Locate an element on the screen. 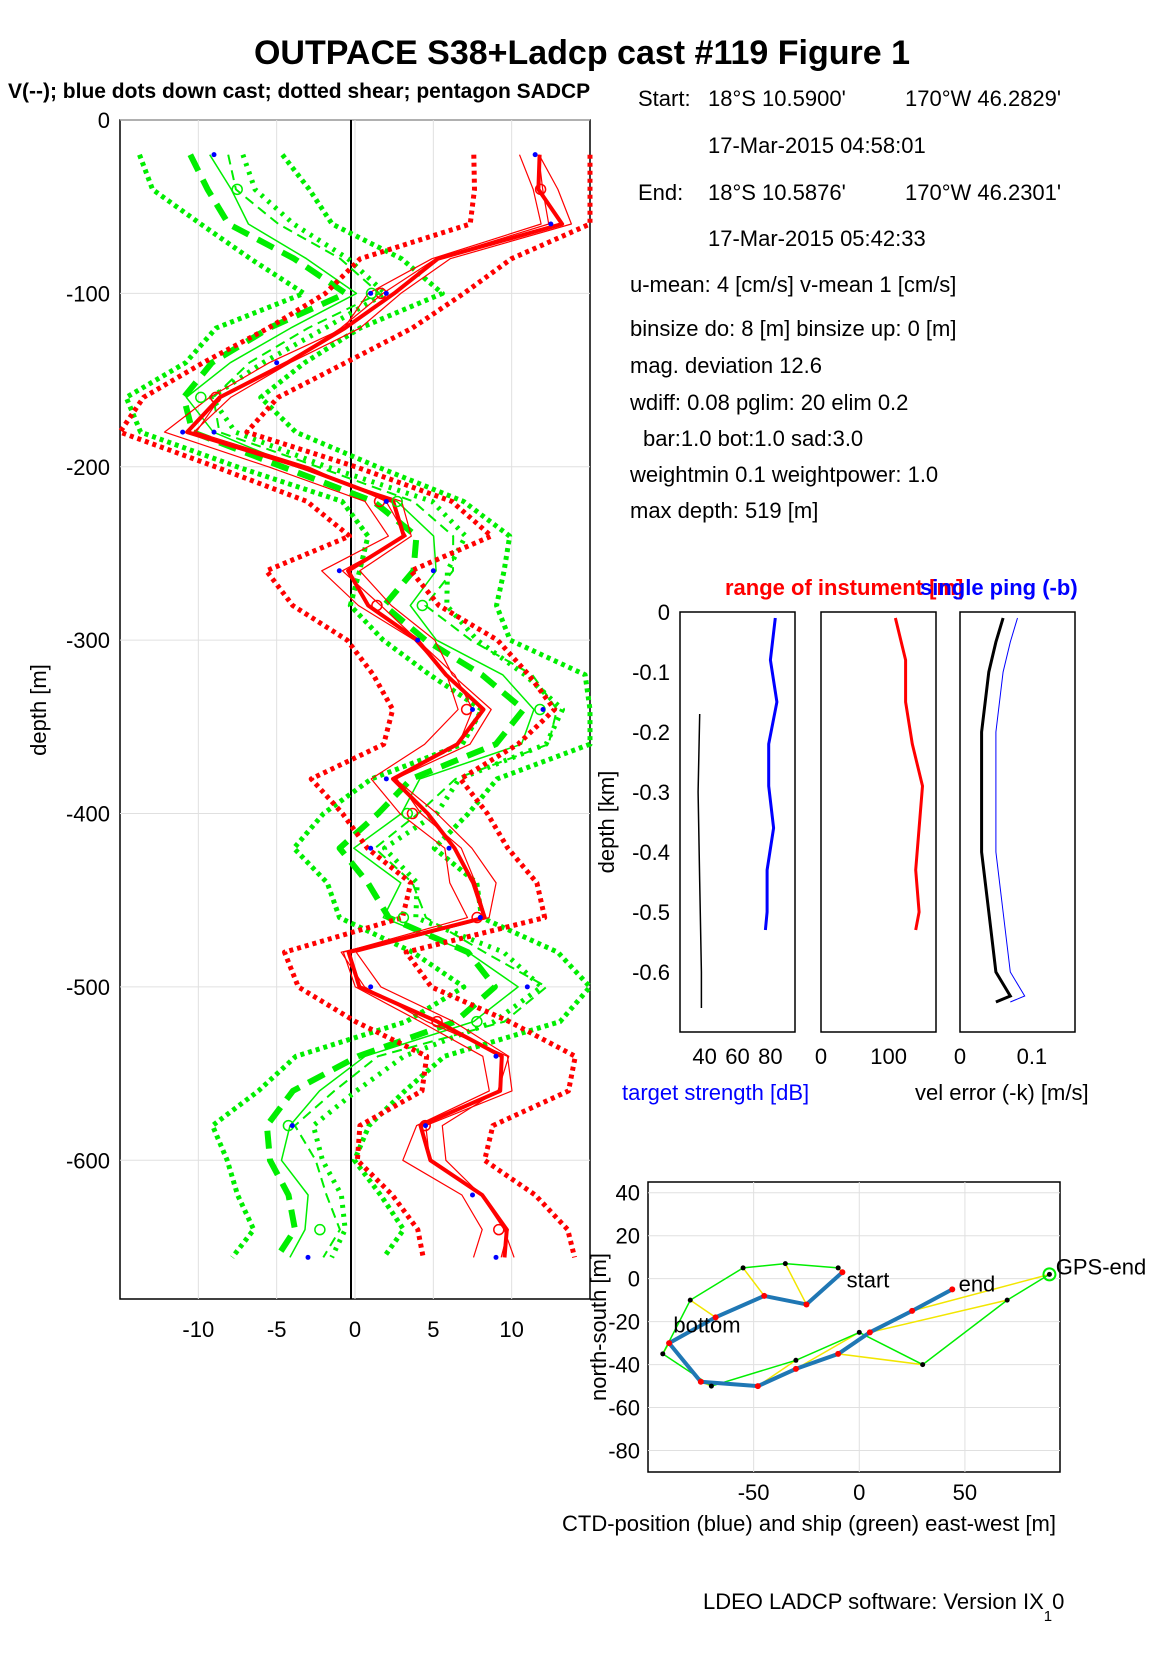 This screenshot has height=1679, width=1165. x-tick-label: 5 is located at coordinates (433, 1329).